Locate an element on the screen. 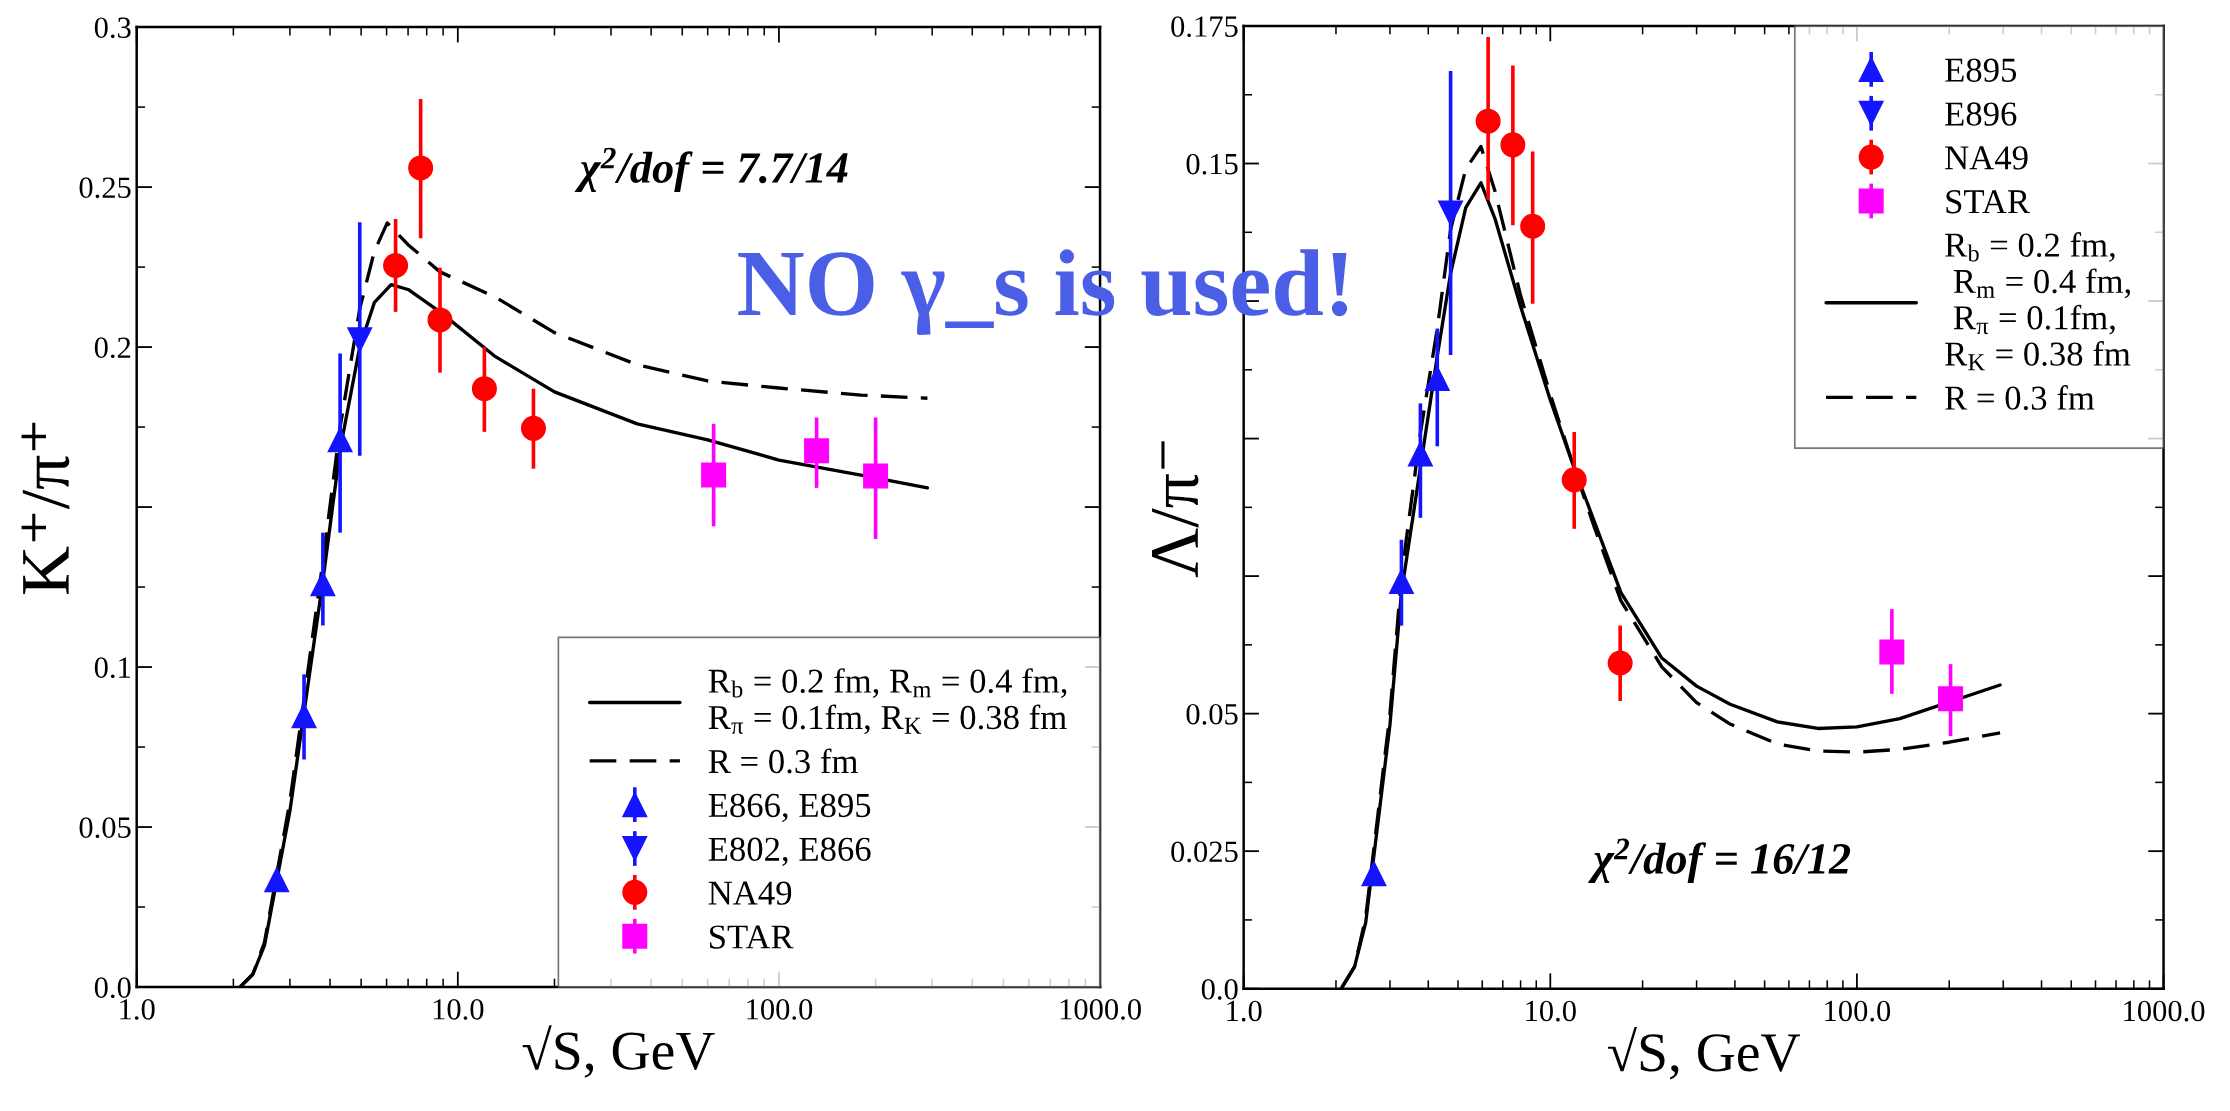  y-tick-label: 0.15 is located at coordinates (1212, 164).